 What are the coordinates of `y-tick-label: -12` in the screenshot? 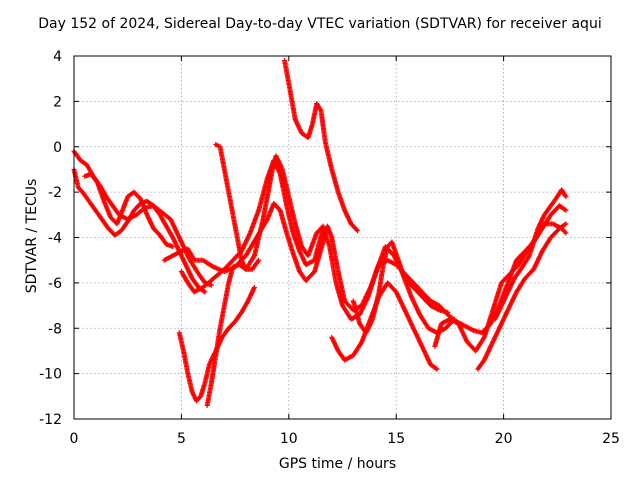 It's located at (50, 420).